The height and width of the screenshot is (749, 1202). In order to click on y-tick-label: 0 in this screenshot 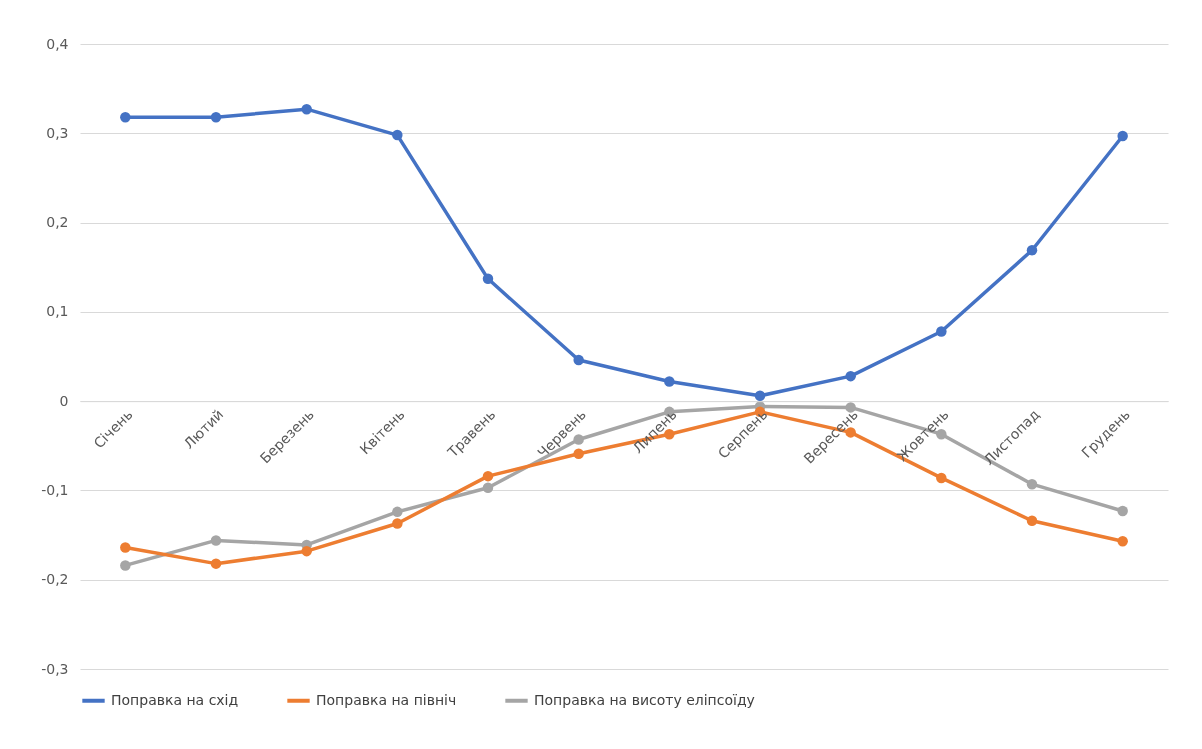, I will do `click(64, 400)`.